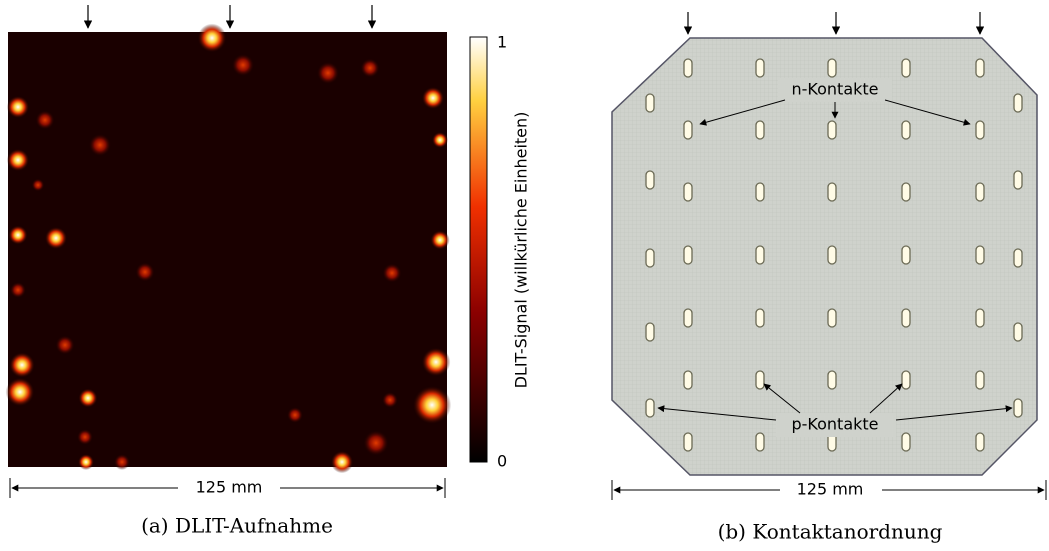 The height and width of the screenshot is (551, 1049). I want to click on dimension-b, so click(829, 490).